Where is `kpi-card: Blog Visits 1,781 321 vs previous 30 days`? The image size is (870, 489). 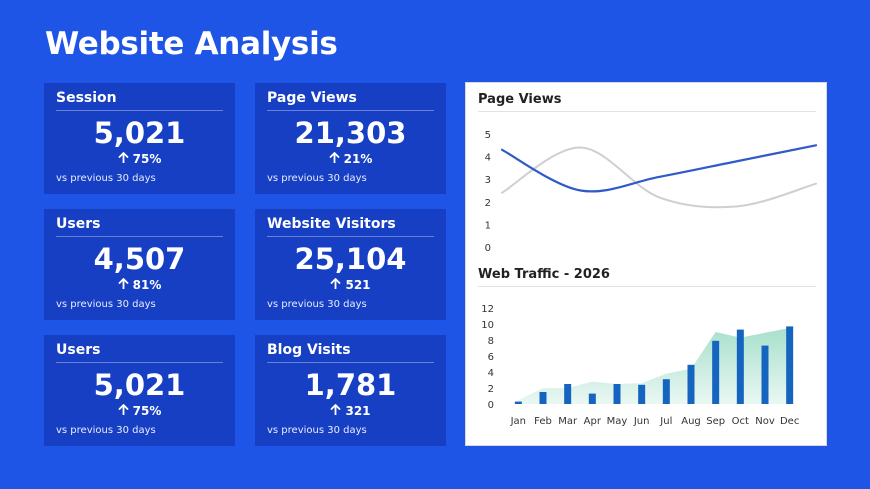 kpi-card: Blog Visits 1,781 321 vs previous 30 days is located at coordinates (350, 390).